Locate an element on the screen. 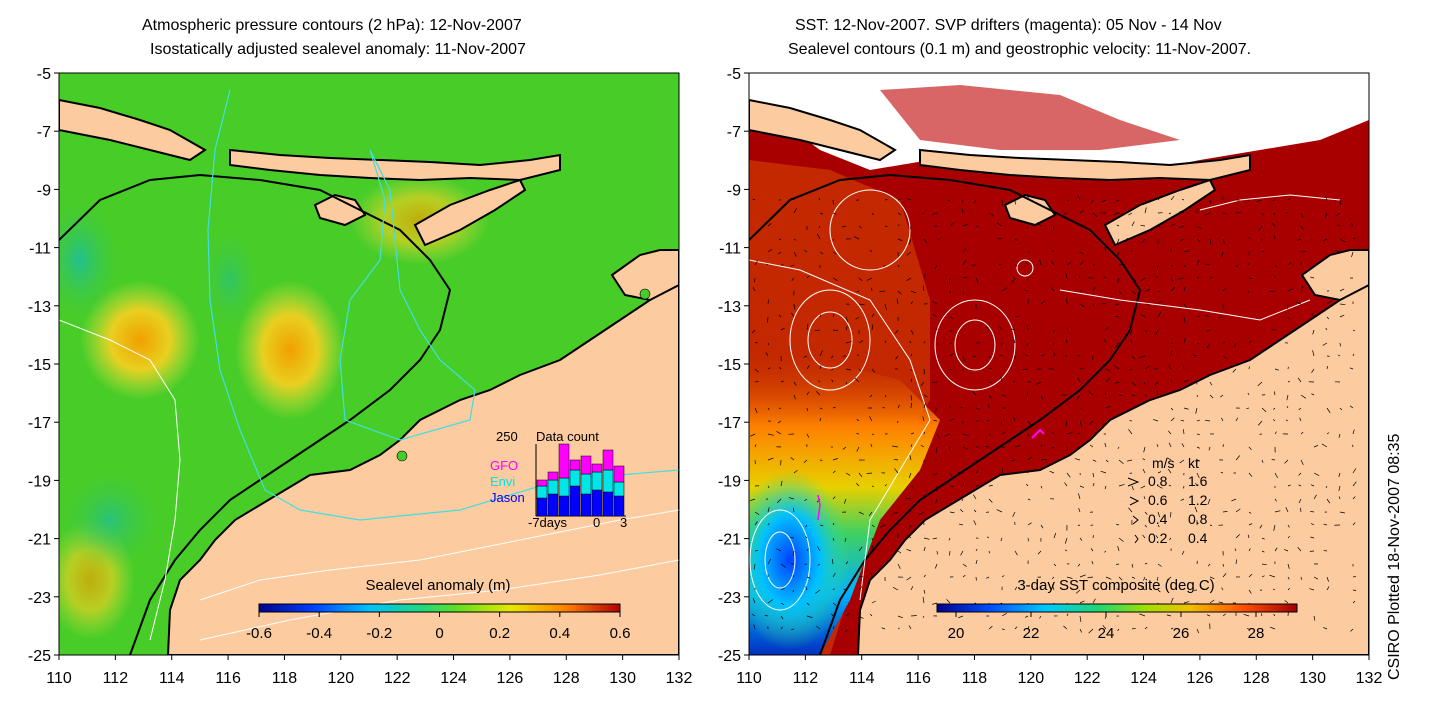 The image size is (1440, 720). right-y-tick-label: -19 is located at coordinates (729, 481).